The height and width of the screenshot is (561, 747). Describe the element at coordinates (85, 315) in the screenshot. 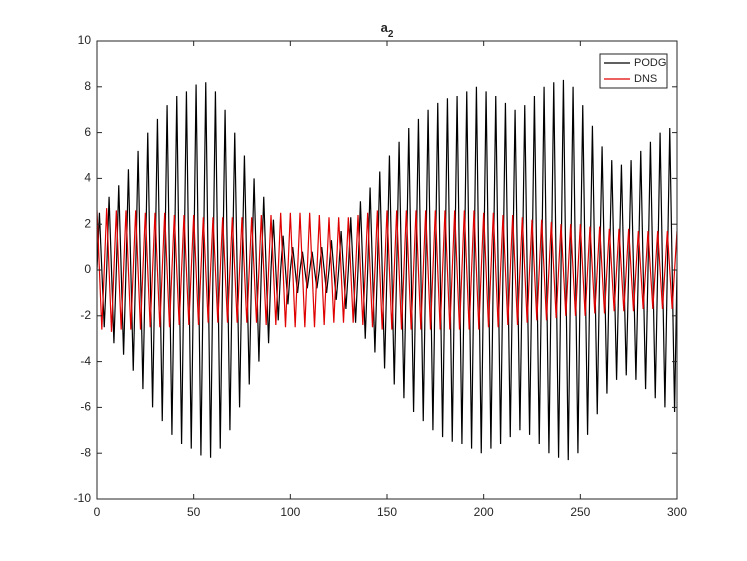

I see `y-tick-label: -2` at that location.